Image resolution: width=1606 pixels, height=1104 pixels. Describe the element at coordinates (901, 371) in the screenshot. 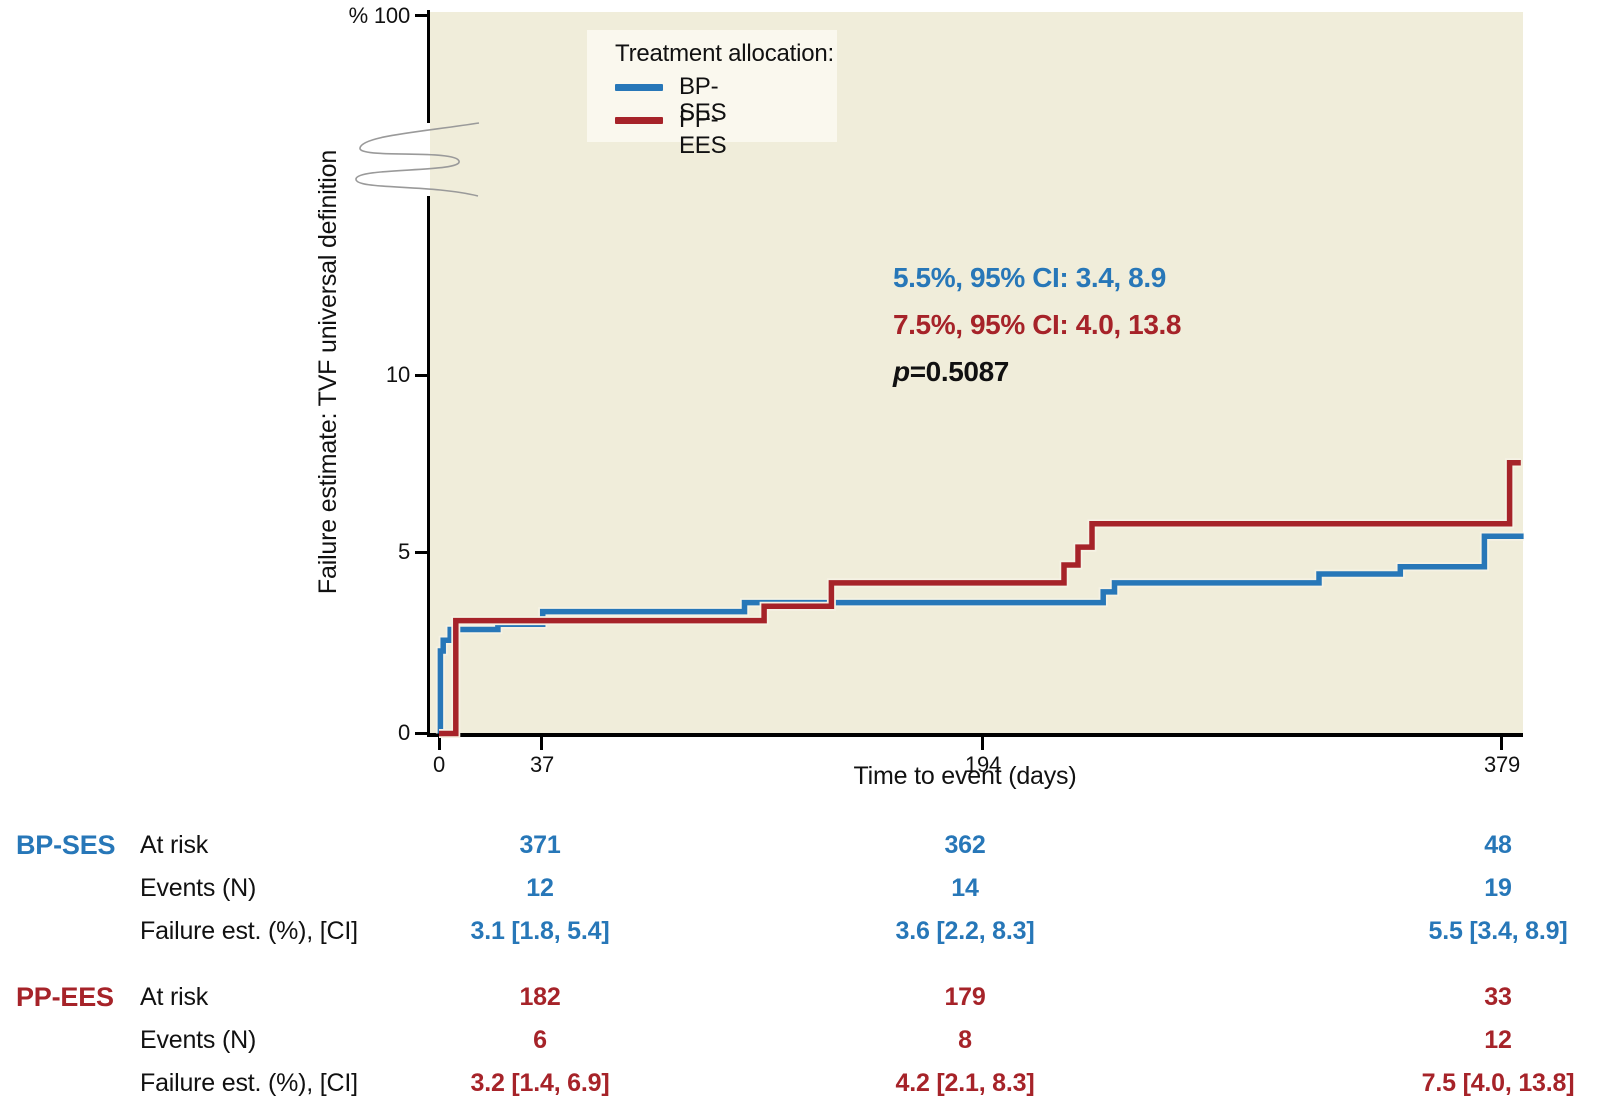

I see `p-symbol: p` at that location.